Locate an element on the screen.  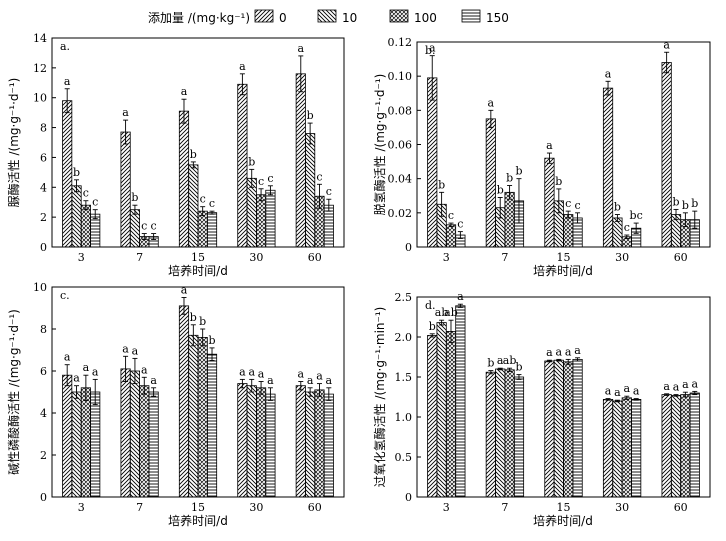
panel-label: b. is located at coordinates (430, 50).